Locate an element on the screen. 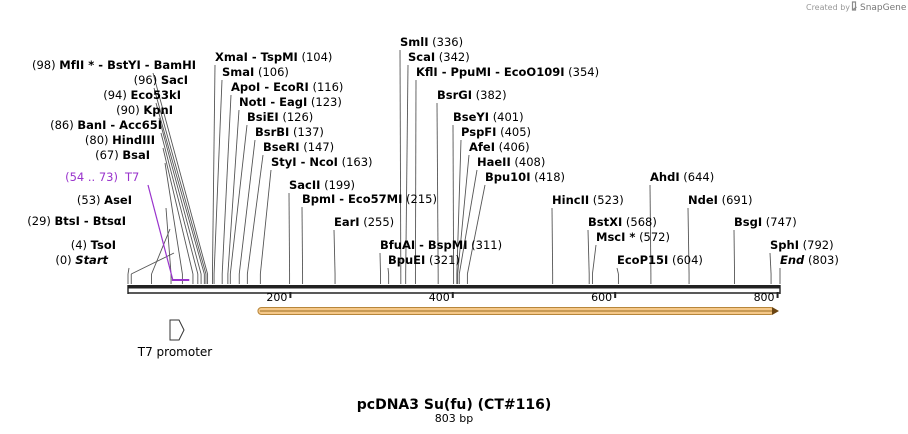 This screenshot has width=908, height=434. enzyme-name: KflI is located at coordinates (427, 72).